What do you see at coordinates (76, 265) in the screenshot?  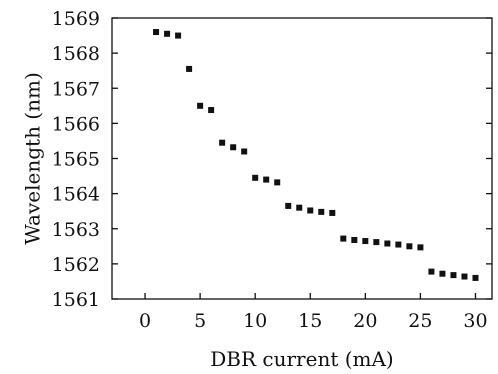 I see `y-tick-label: 1562` at bounding box center [76, 265].